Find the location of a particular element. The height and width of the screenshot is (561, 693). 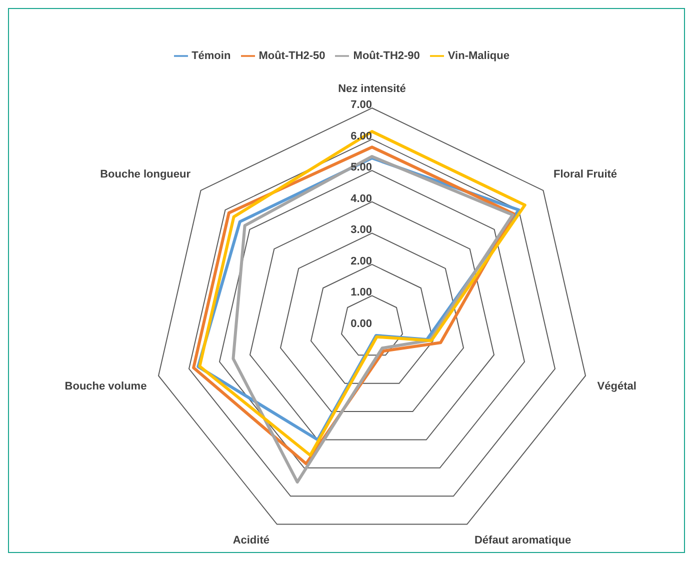

spoke-label: Bouche volume is located at coordinates (105, 386).